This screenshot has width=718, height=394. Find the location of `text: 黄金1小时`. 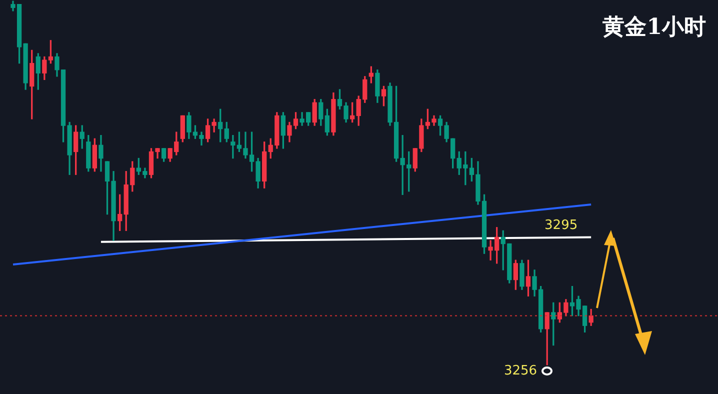

text: 黄金1小时 is located at coordinates (654, 27).